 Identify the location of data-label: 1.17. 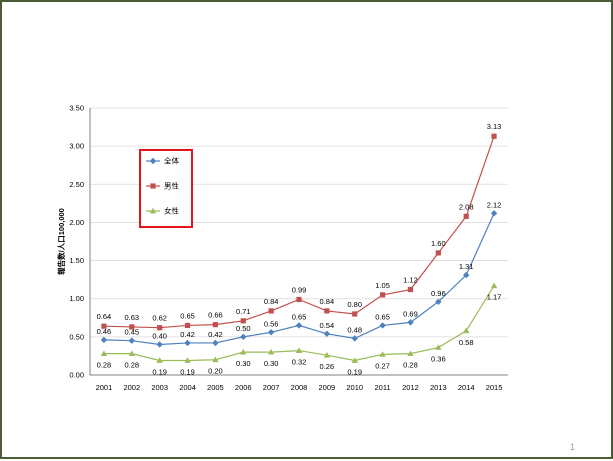
(494, 297).